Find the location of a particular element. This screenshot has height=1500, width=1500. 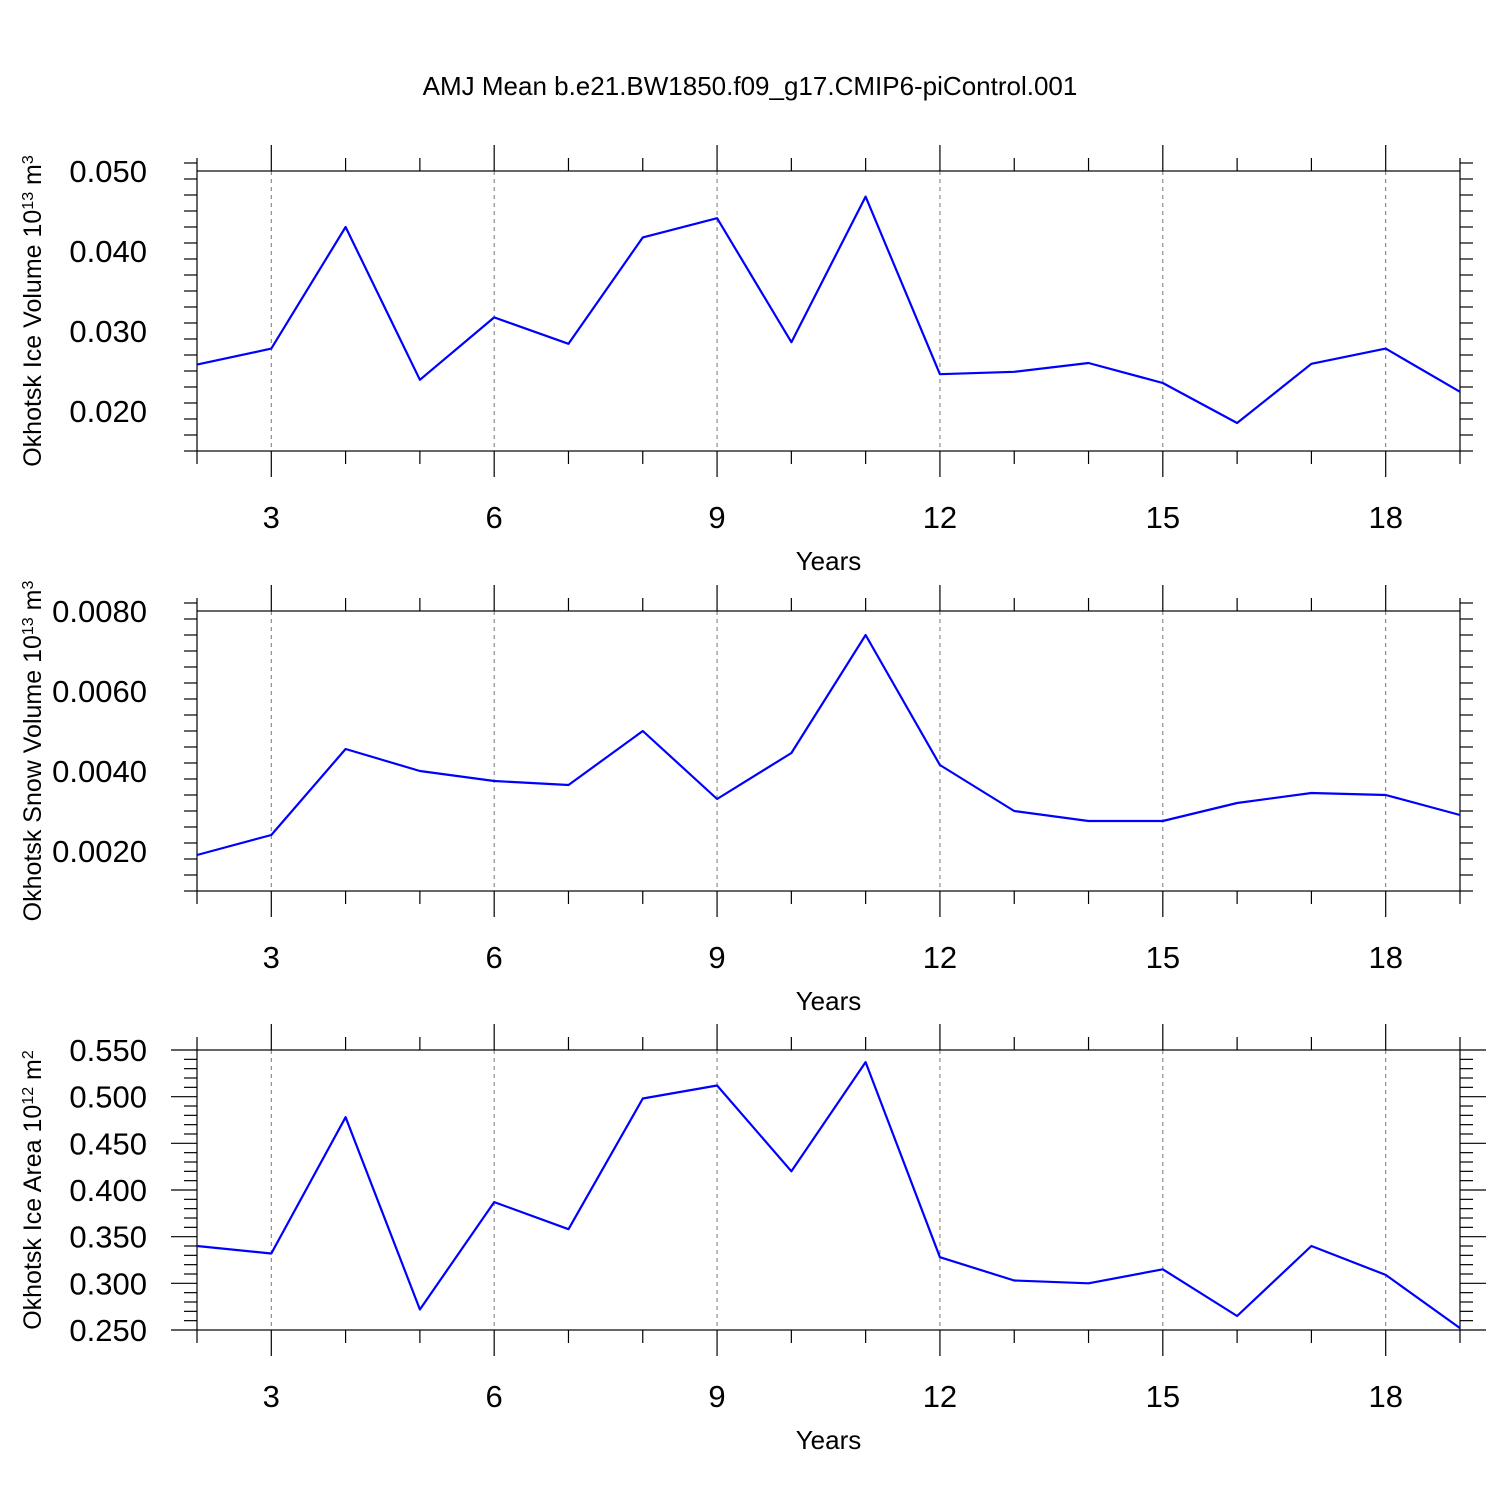

y-axis-label-text: Okhotsk Snow Volume 10 is located at coordinates (33, 778).